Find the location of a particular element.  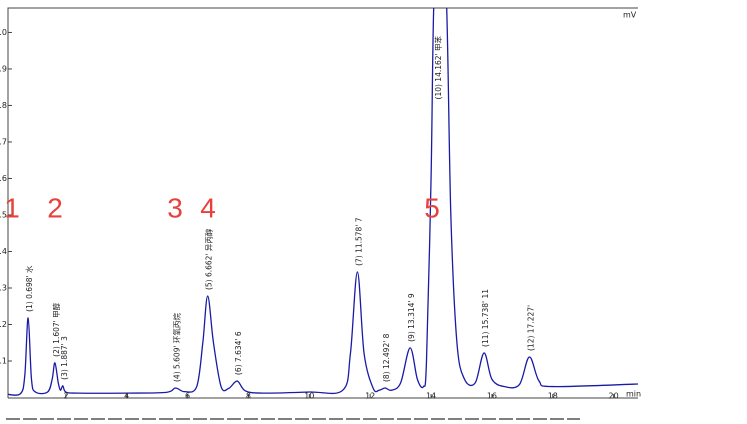

section-marker: 2 is located at coordinates (55, 207).